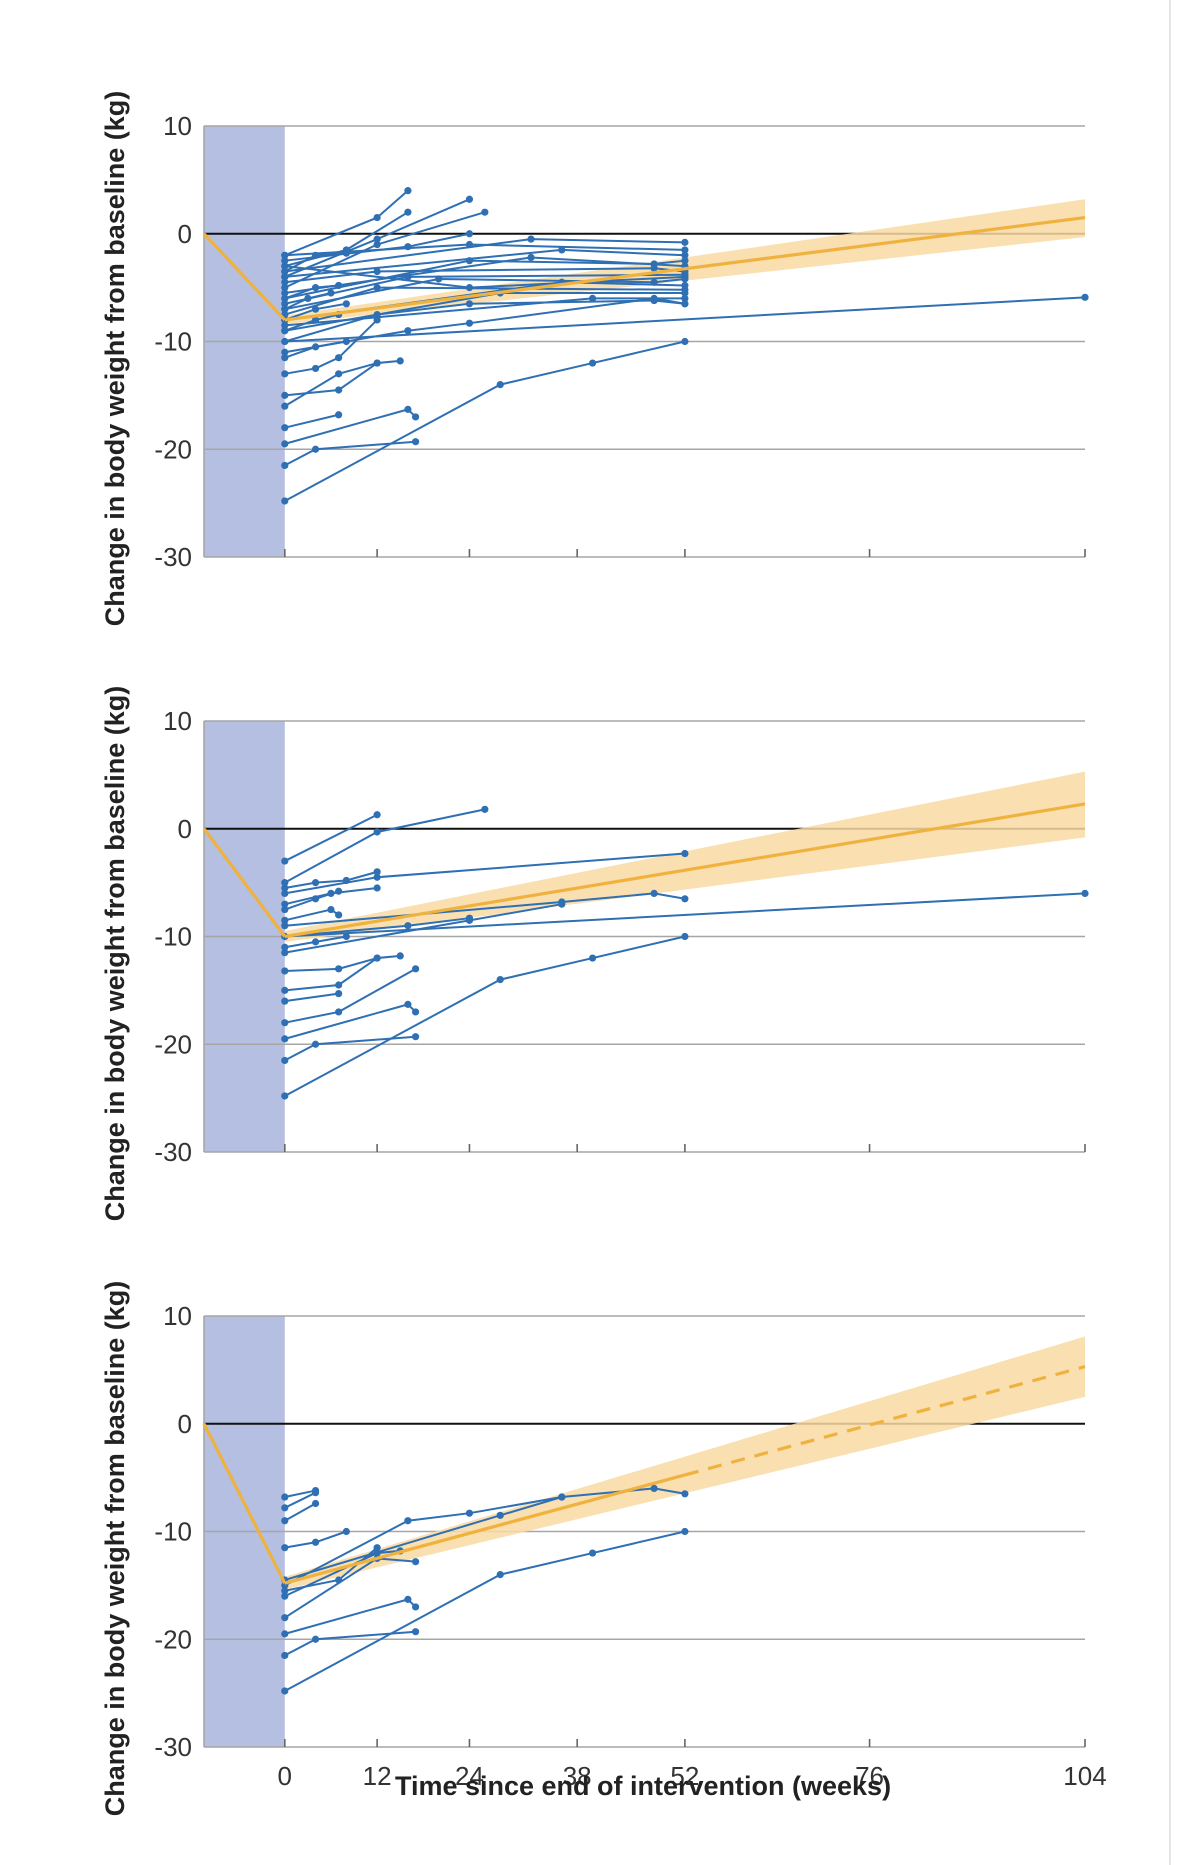  I want to click on y-tick-label: -10, so click(173, 1532).